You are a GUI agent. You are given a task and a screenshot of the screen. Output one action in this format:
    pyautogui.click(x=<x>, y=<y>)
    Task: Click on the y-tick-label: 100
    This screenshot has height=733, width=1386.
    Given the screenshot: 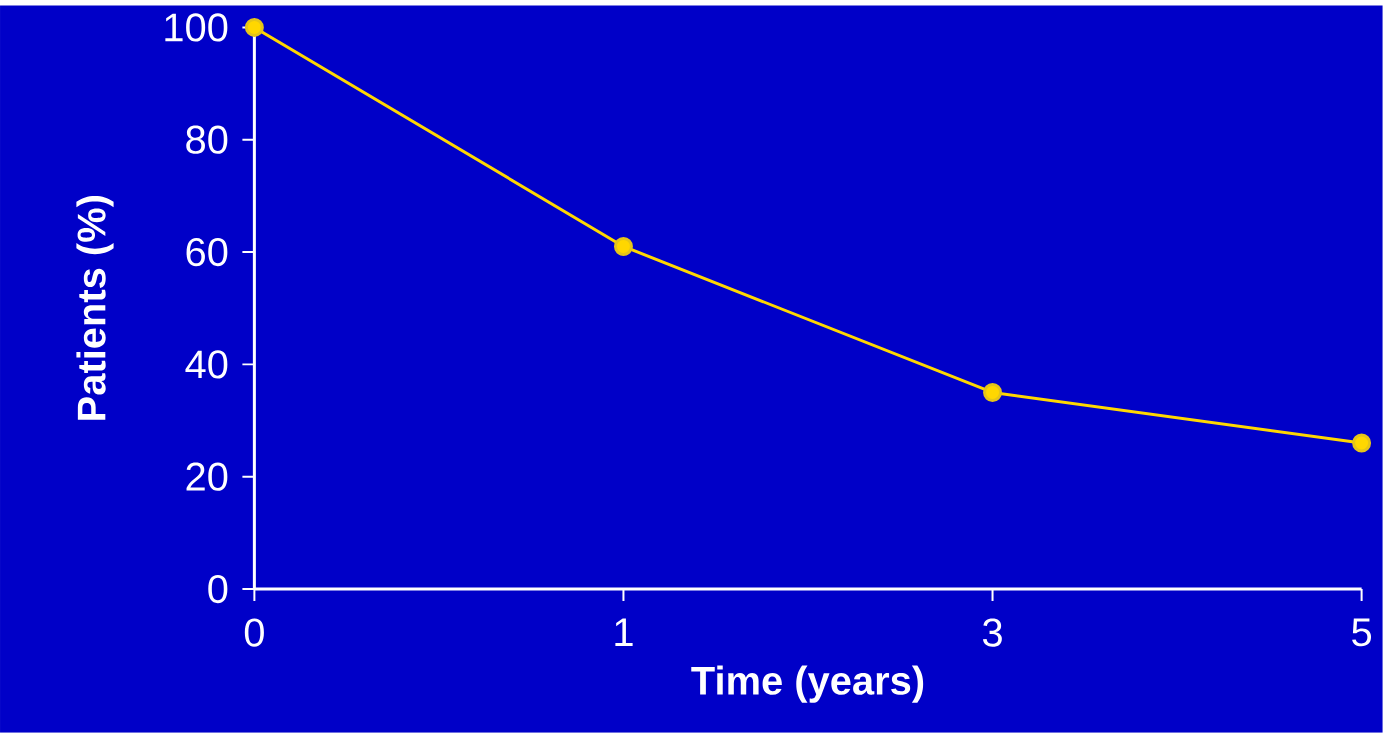 What is the action you would take?
    pyautogui.click(x=196, y=27)
    